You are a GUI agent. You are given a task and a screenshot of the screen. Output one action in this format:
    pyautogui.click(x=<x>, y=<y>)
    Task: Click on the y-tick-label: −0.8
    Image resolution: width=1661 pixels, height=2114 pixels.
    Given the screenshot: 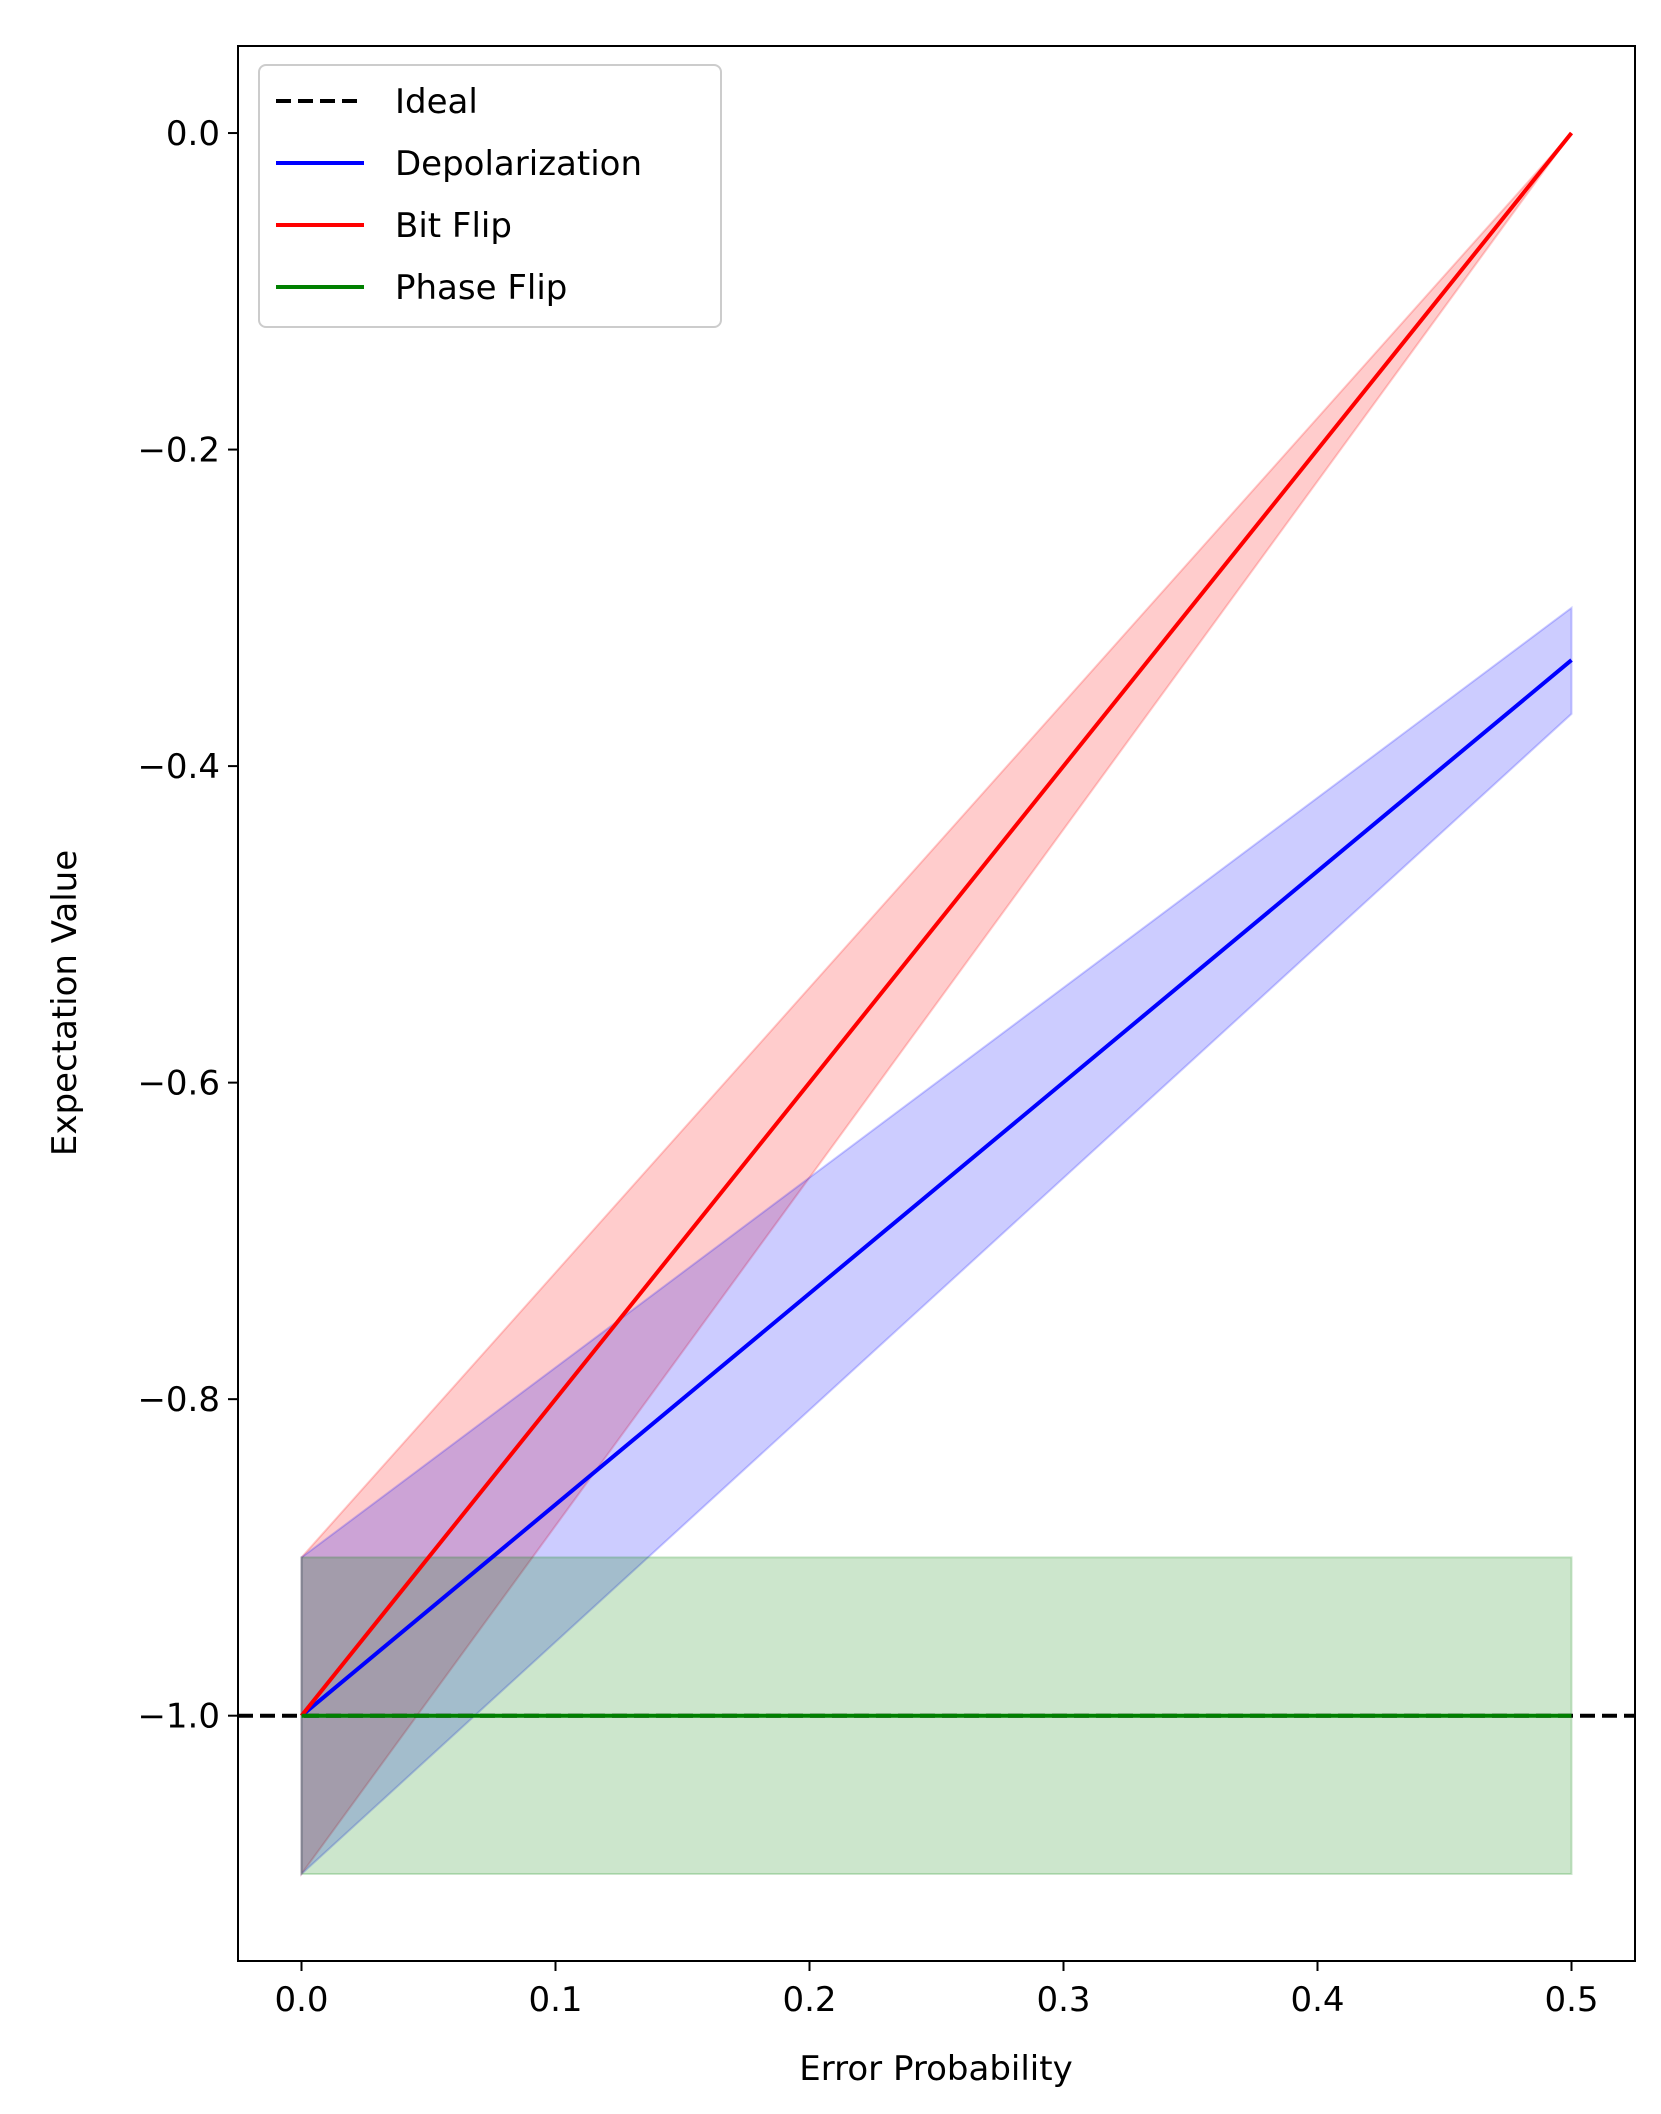 What is the action you would take?
    pyautogui.click(x=178, y=1400)
    